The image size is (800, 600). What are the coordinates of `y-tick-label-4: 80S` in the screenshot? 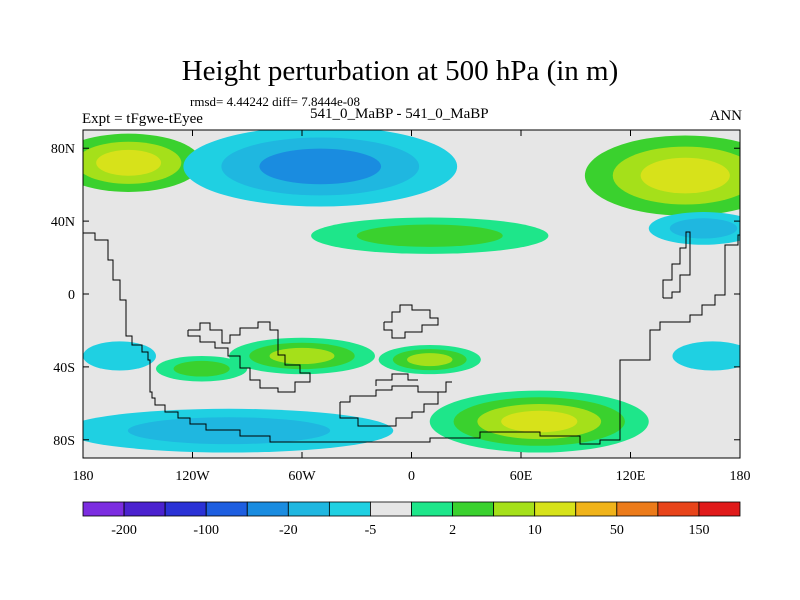 It's located at (64, 441).